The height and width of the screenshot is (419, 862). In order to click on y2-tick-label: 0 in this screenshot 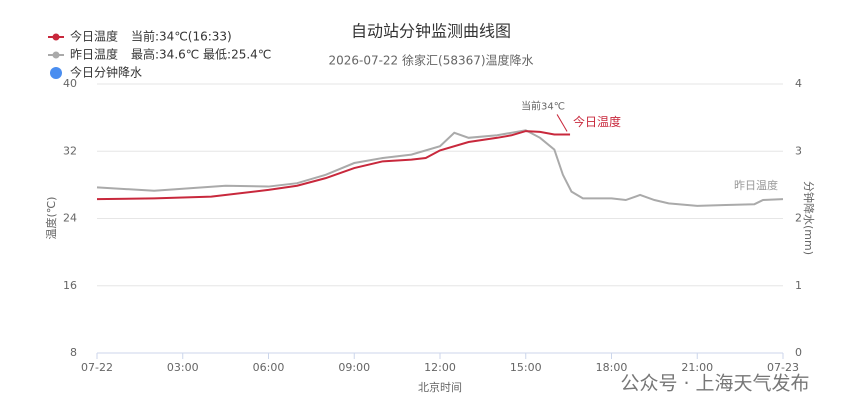, I will do `click(798, 352)`.